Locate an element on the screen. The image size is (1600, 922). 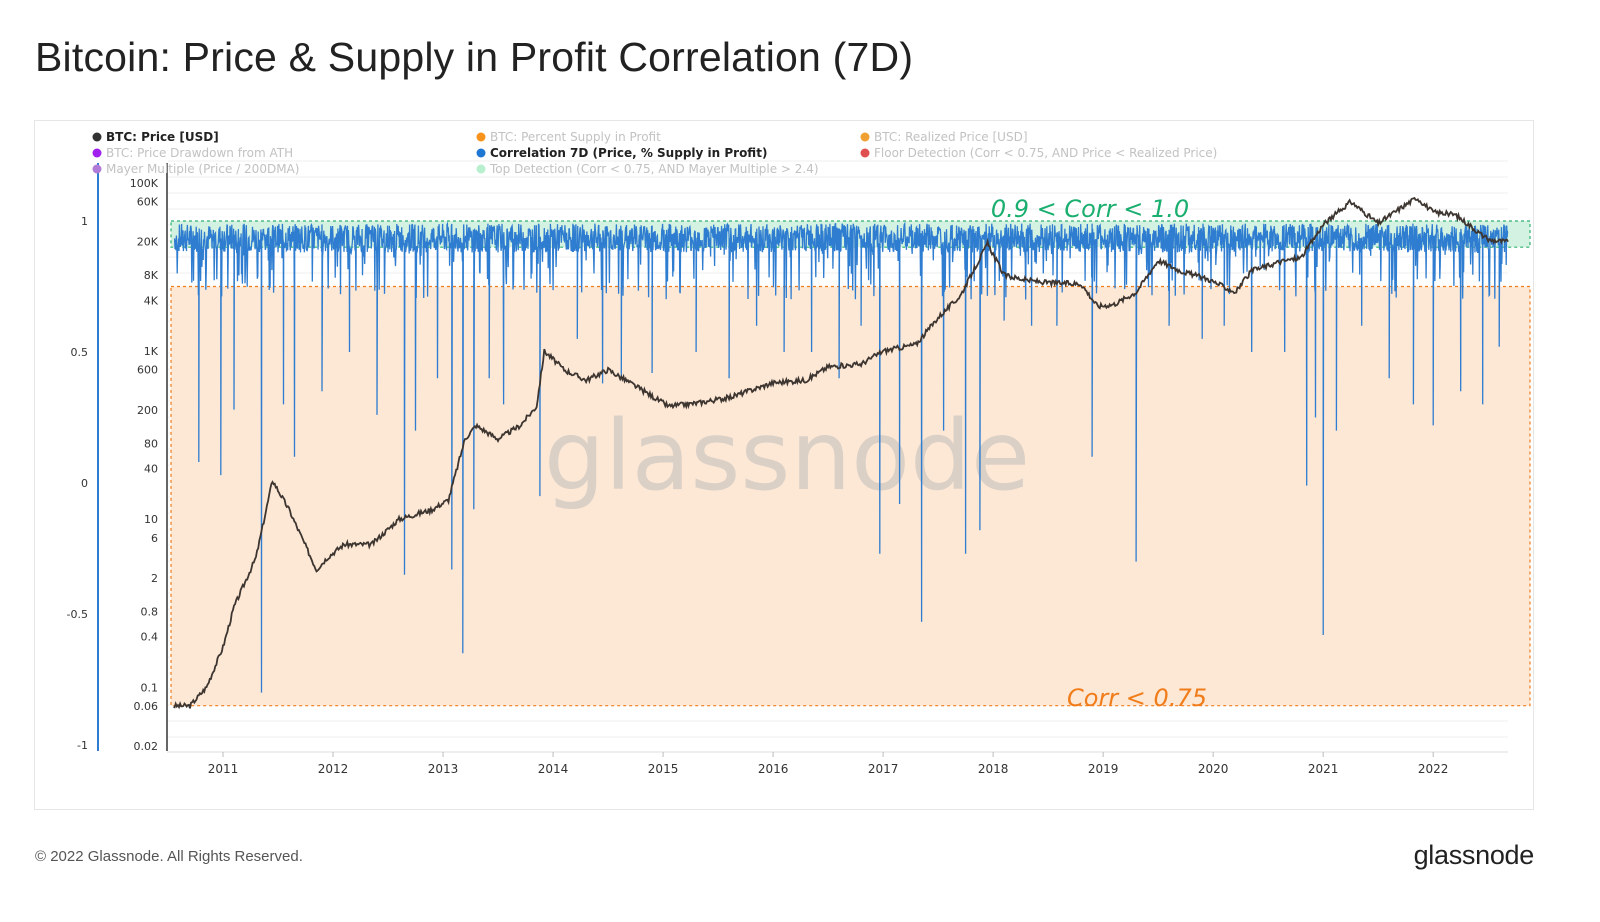
price-tick-label: 100K is located at coordinates (144, 183).